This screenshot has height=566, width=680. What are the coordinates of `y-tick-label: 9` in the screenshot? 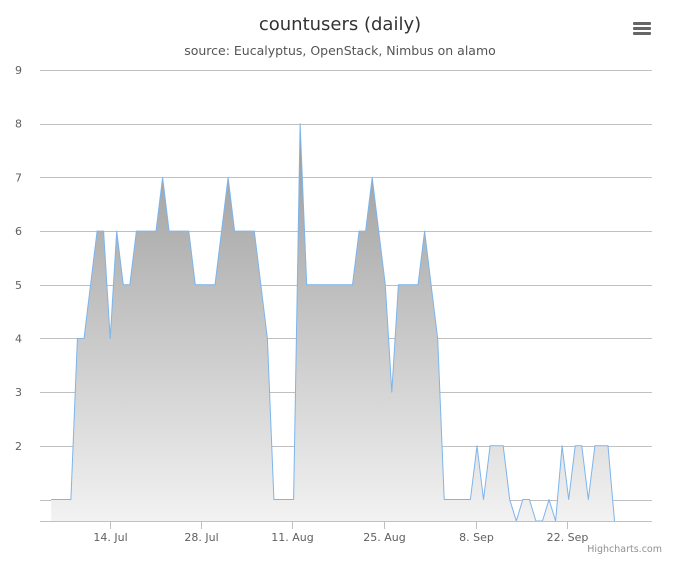 It's located at (18, 70).